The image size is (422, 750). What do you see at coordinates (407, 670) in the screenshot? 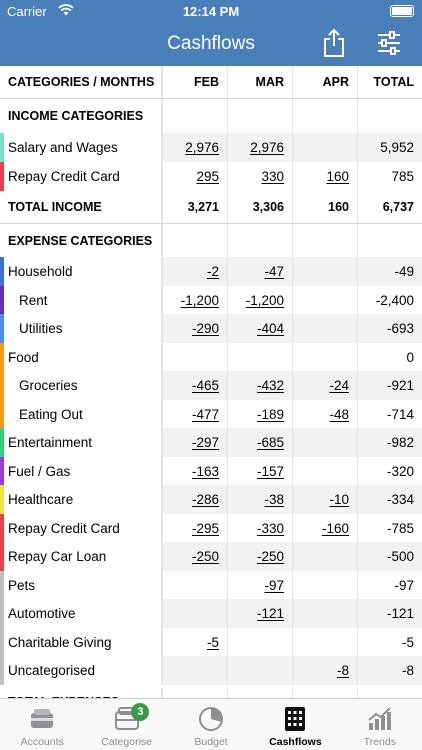
I see `uncategorised-total-value: -8` at bounding box center [407, 670].